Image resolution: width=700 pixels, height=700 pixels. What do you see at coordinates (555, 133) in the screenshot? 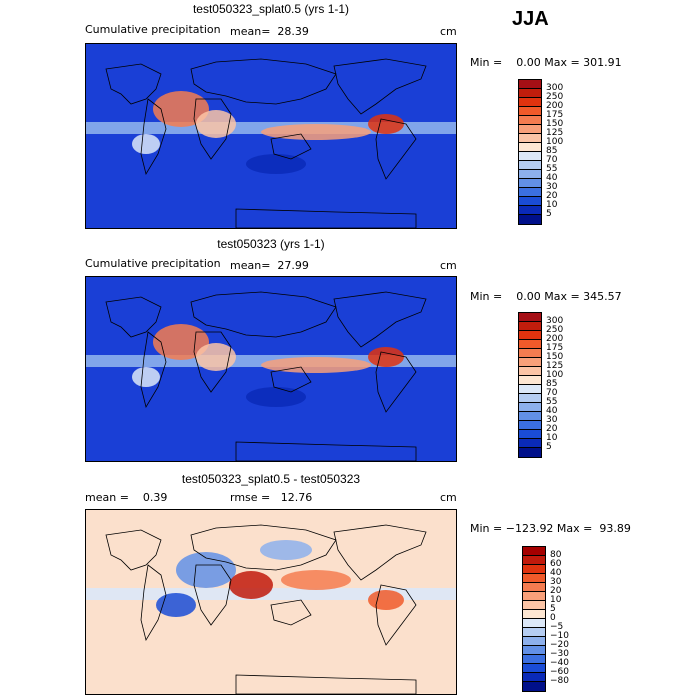
I see `colorbar-tick-label: 125` at bounding box center [555, 133].